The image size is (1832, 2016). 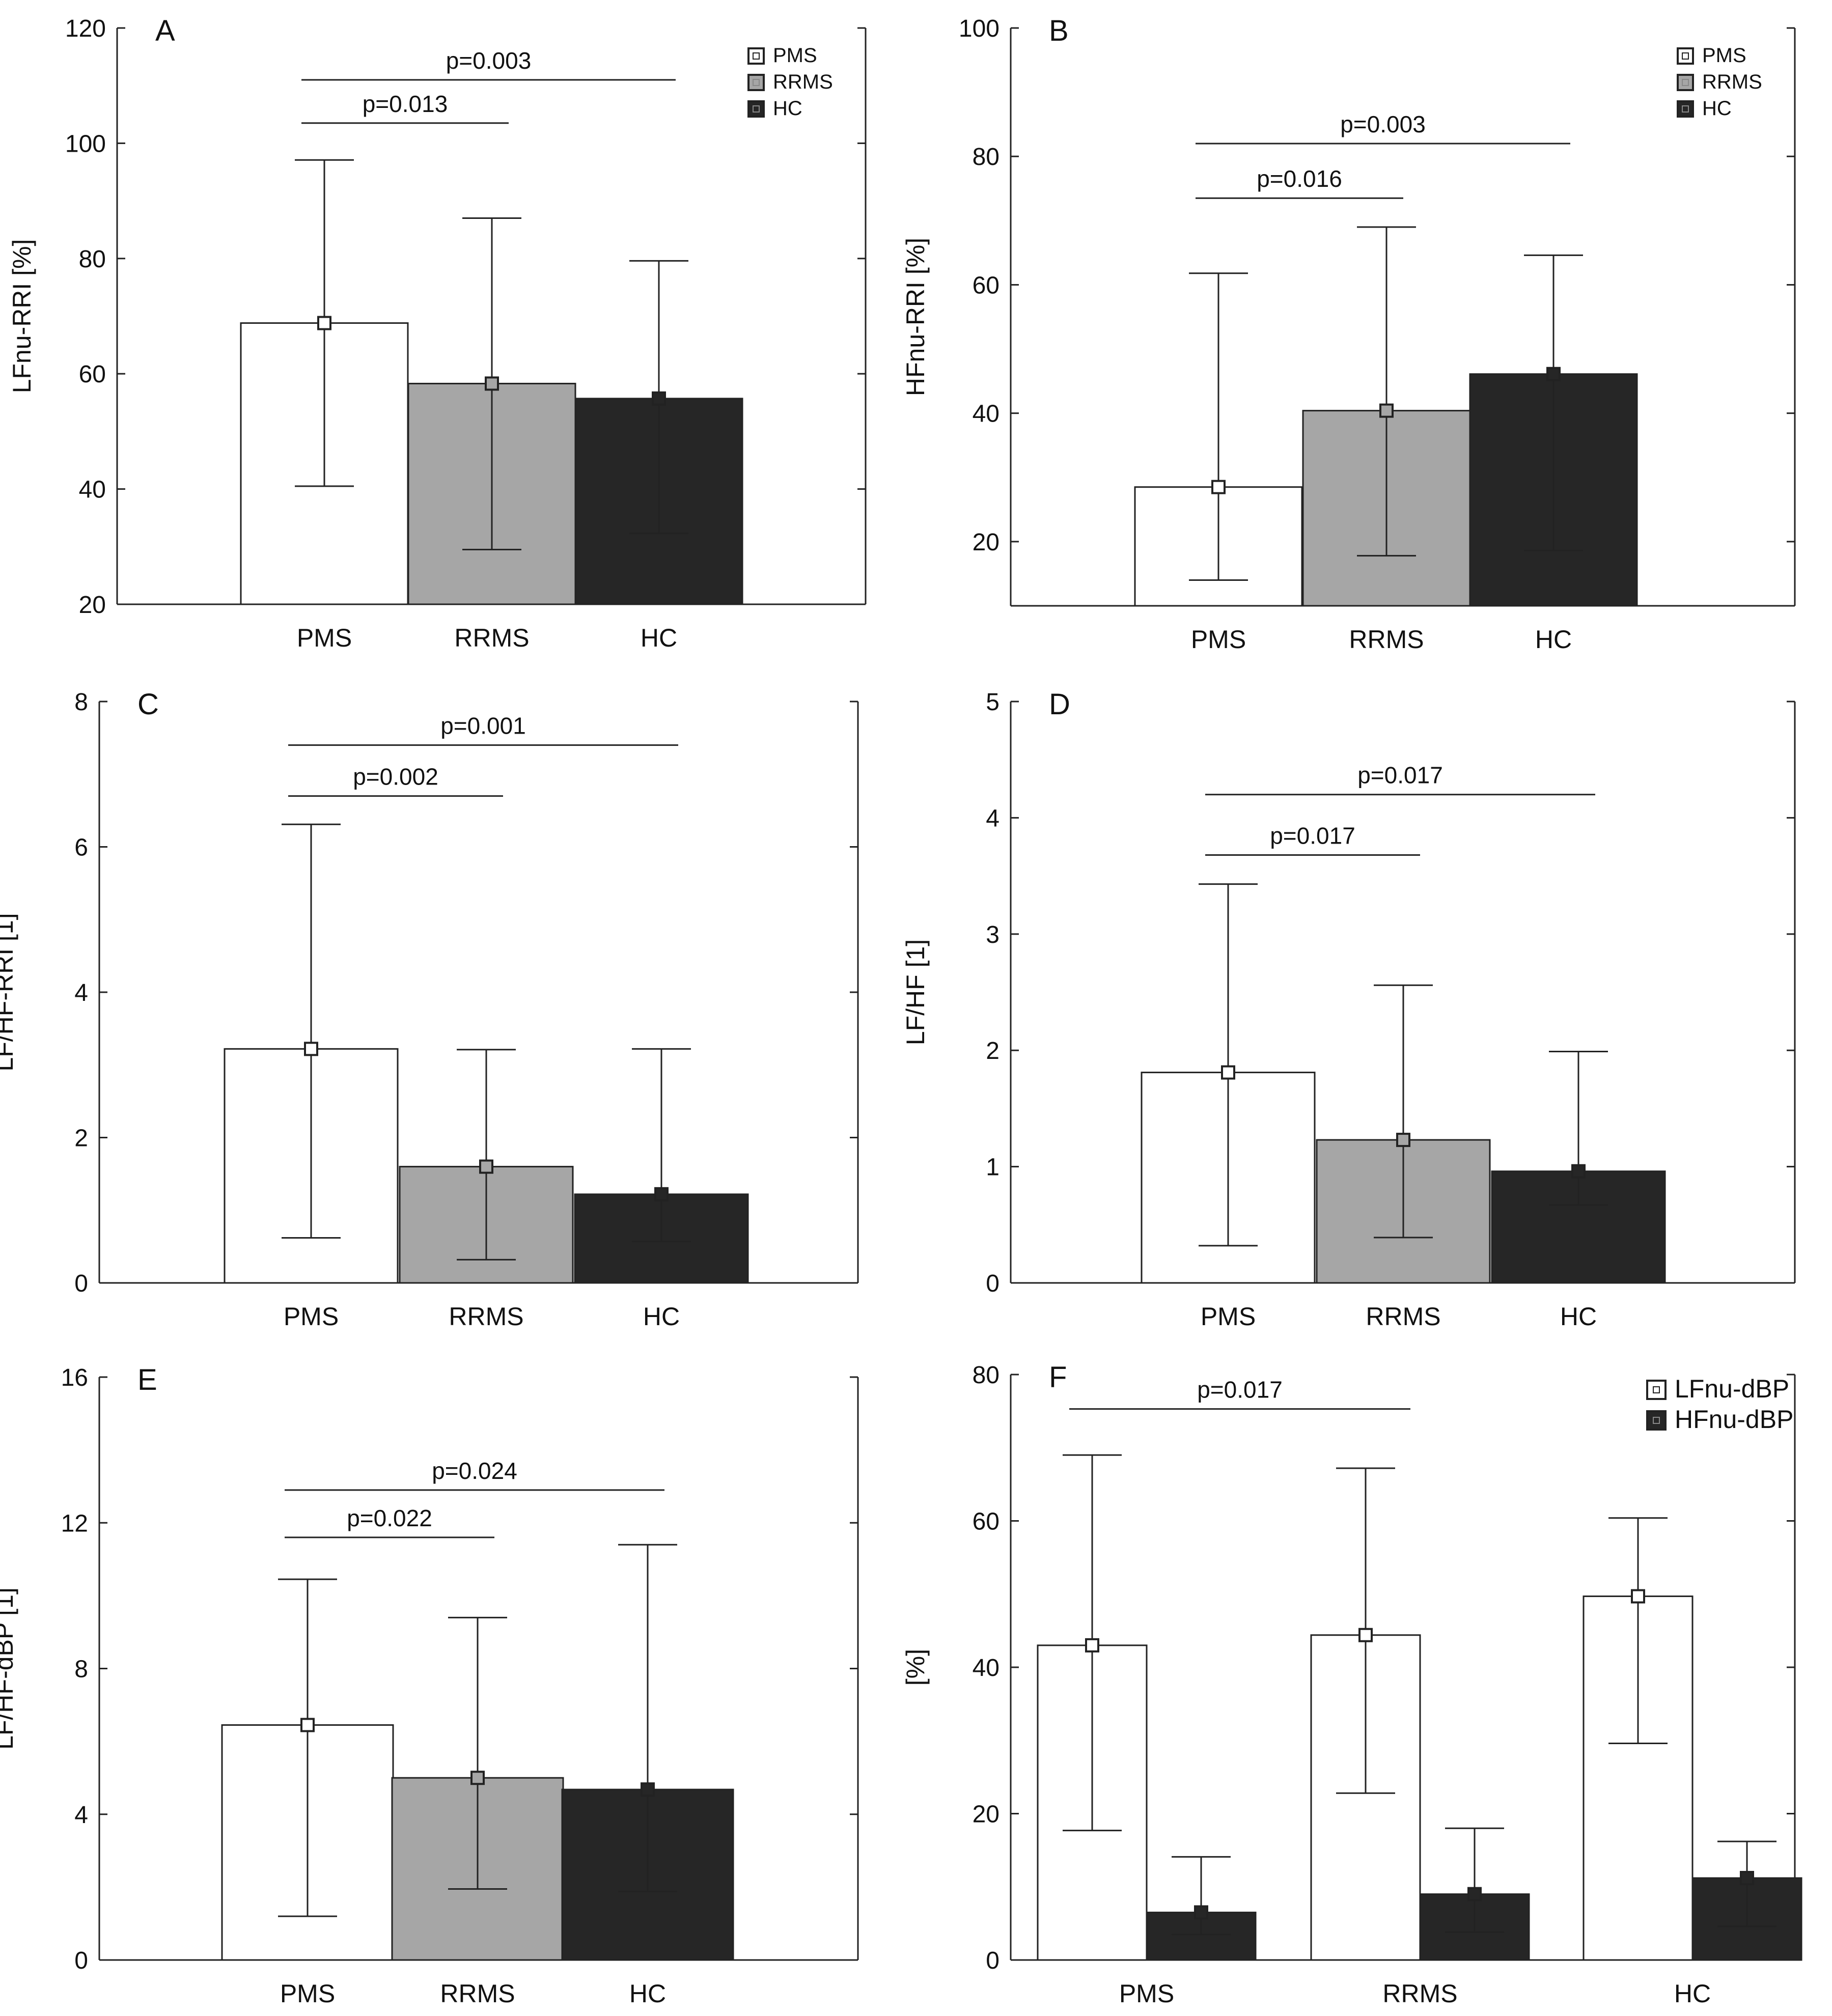 What do you see at coordinates (1734, 1419) in the screenshot?
I see `legend-label: HFnu-dBP` at bounding box center [1734, 1419].